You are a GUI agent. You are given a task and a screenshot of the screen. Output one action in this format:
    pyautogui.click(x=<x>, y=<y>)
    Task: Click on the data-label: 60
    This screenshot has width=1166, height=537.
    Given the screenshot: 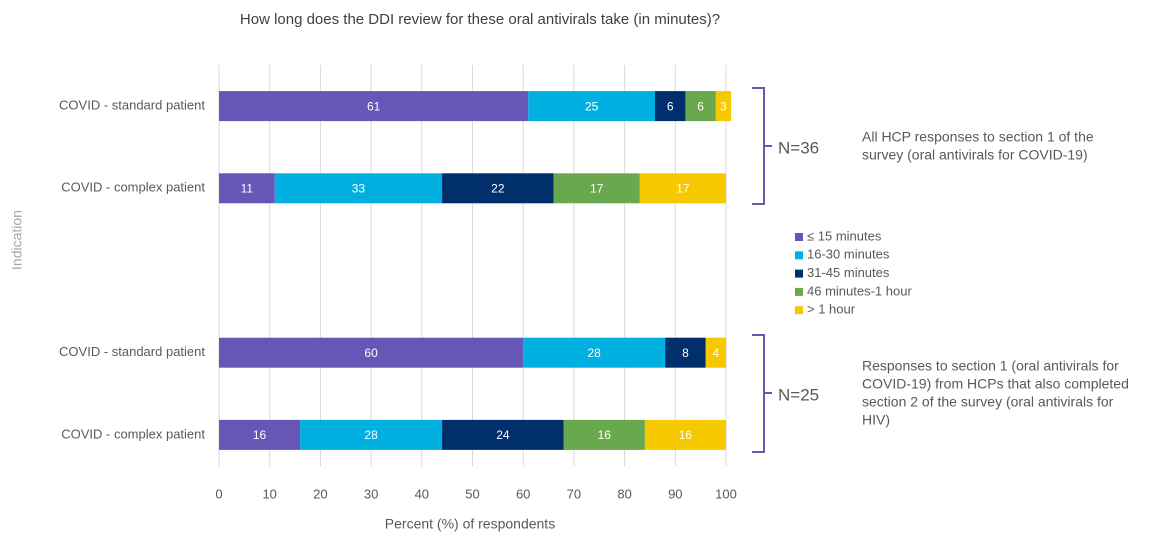 What is the action you would take?
    pyautogui.click(x=371, y=353)
    